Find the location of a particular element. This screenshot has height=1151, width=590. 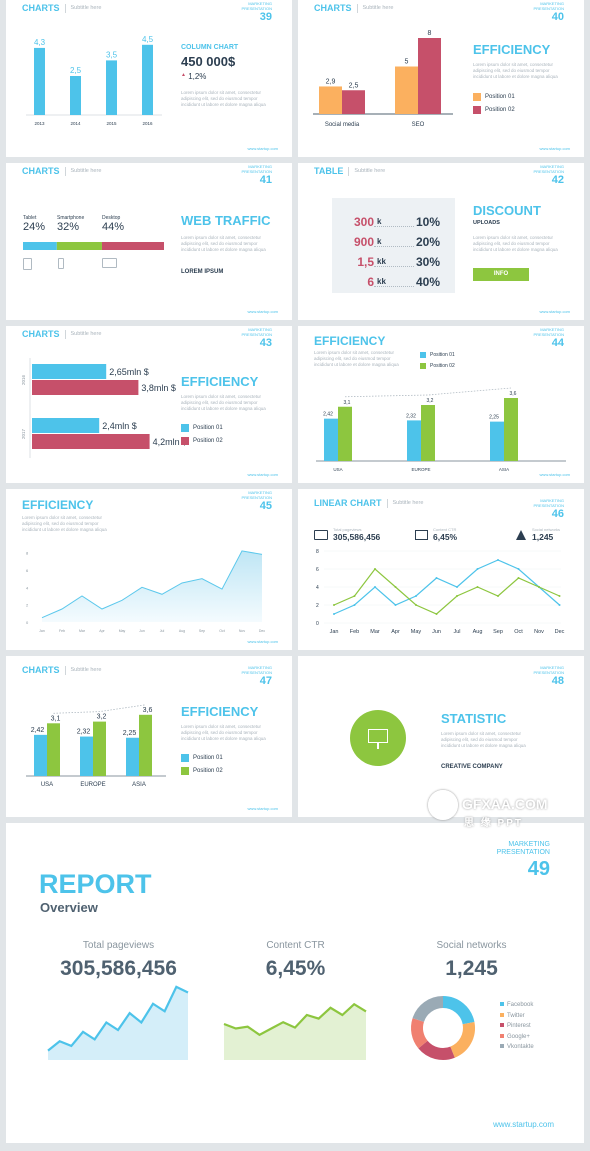

social-donut-chart is located at coordinates (443, 1028).